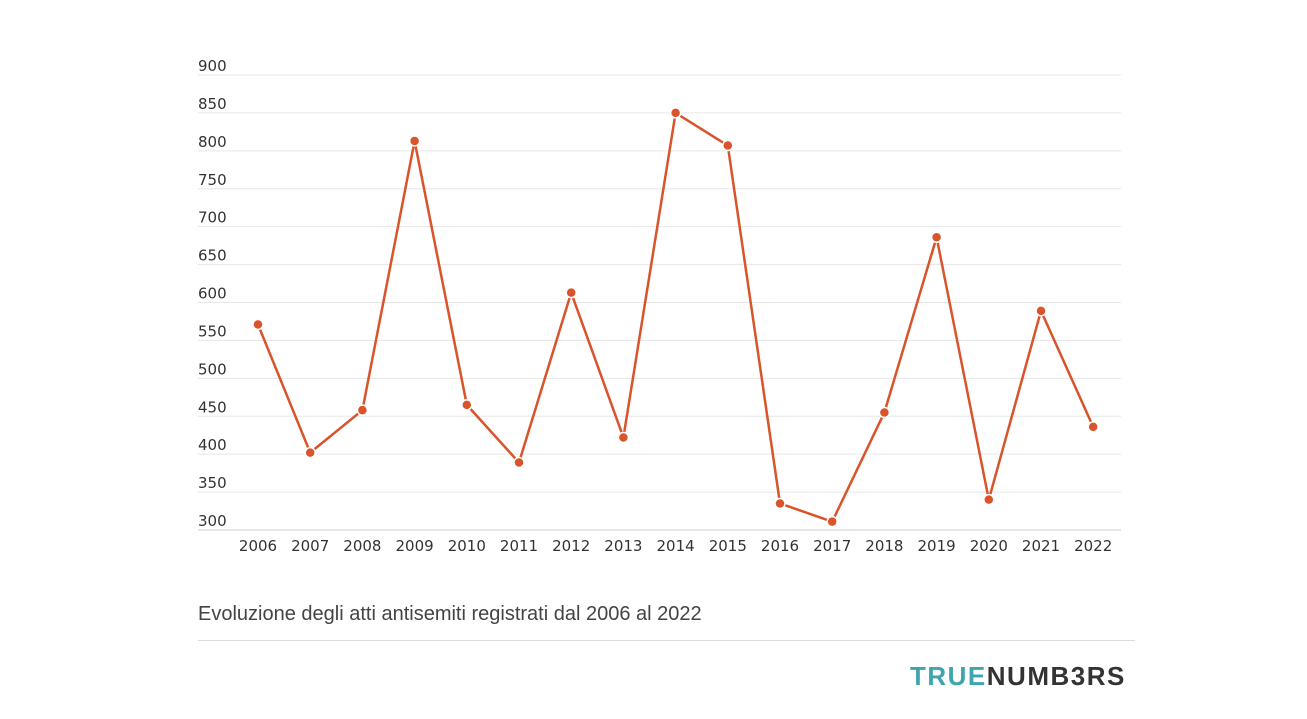 This screenshot has height=719, width=1307. Describe the element at coordinates (310, 546) in the screenshot. I see `x-tick-label: 2007` at that location.